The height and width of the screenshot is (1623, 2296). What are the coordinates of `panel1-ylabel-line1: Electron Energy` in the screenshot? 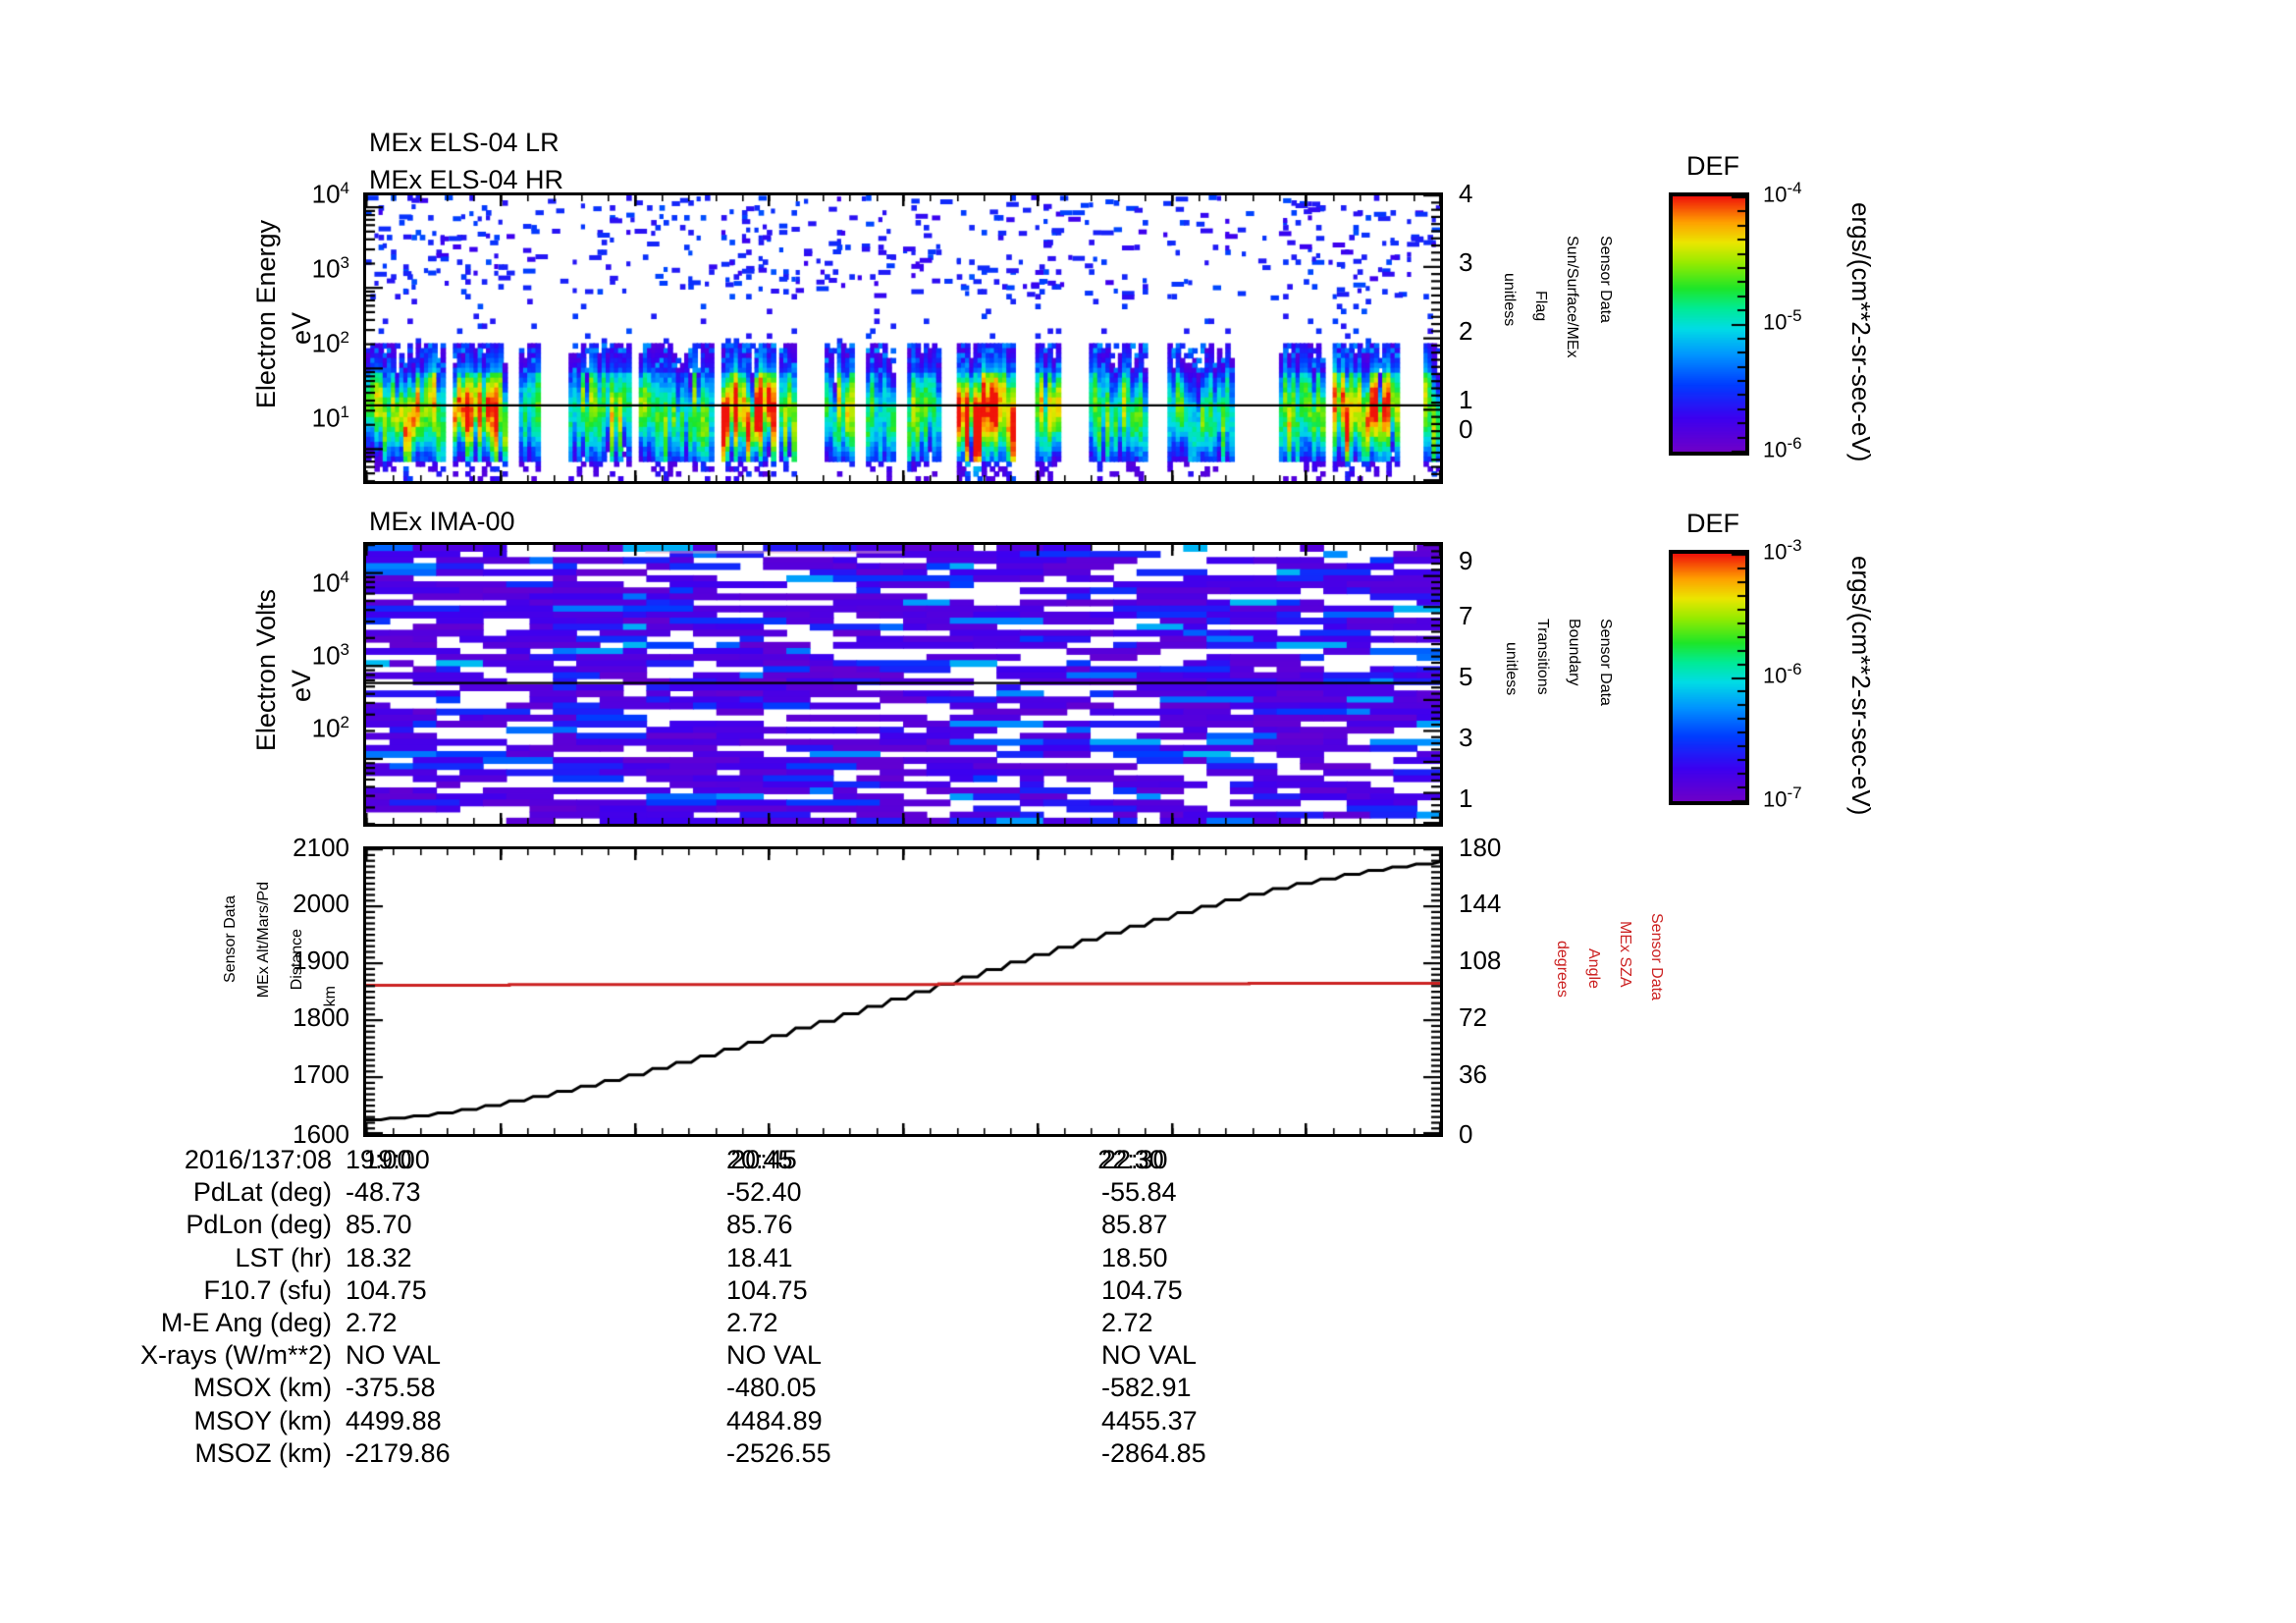 It's located at (266, 314).